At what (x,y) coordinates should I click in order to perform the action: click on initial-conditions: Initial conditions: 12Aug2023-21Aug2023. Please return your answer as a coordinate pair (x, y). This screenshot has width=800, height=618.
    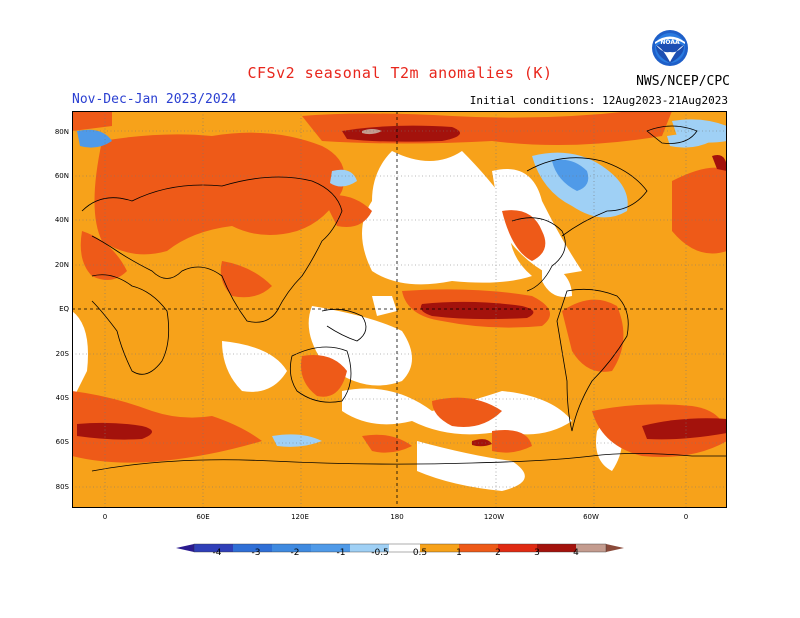
    Looking at the image, I should click on (598, 100).